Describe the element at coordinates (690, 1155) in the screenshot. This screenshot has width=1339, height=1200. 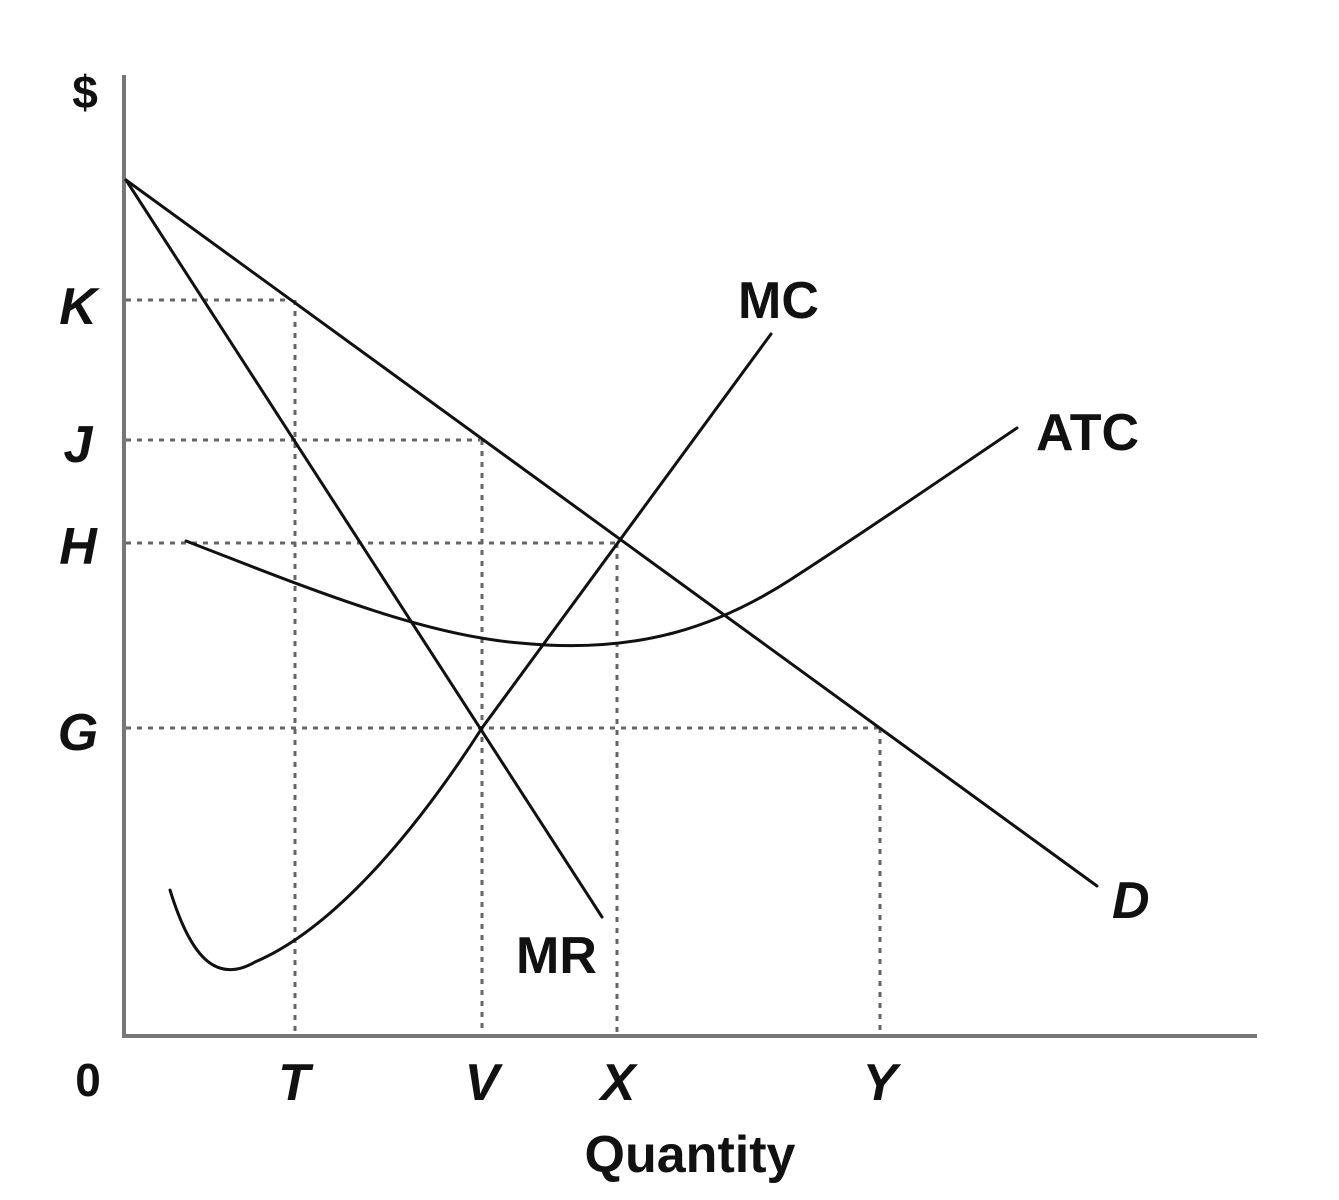
I see `x-axis-label: Quantity` at that location.